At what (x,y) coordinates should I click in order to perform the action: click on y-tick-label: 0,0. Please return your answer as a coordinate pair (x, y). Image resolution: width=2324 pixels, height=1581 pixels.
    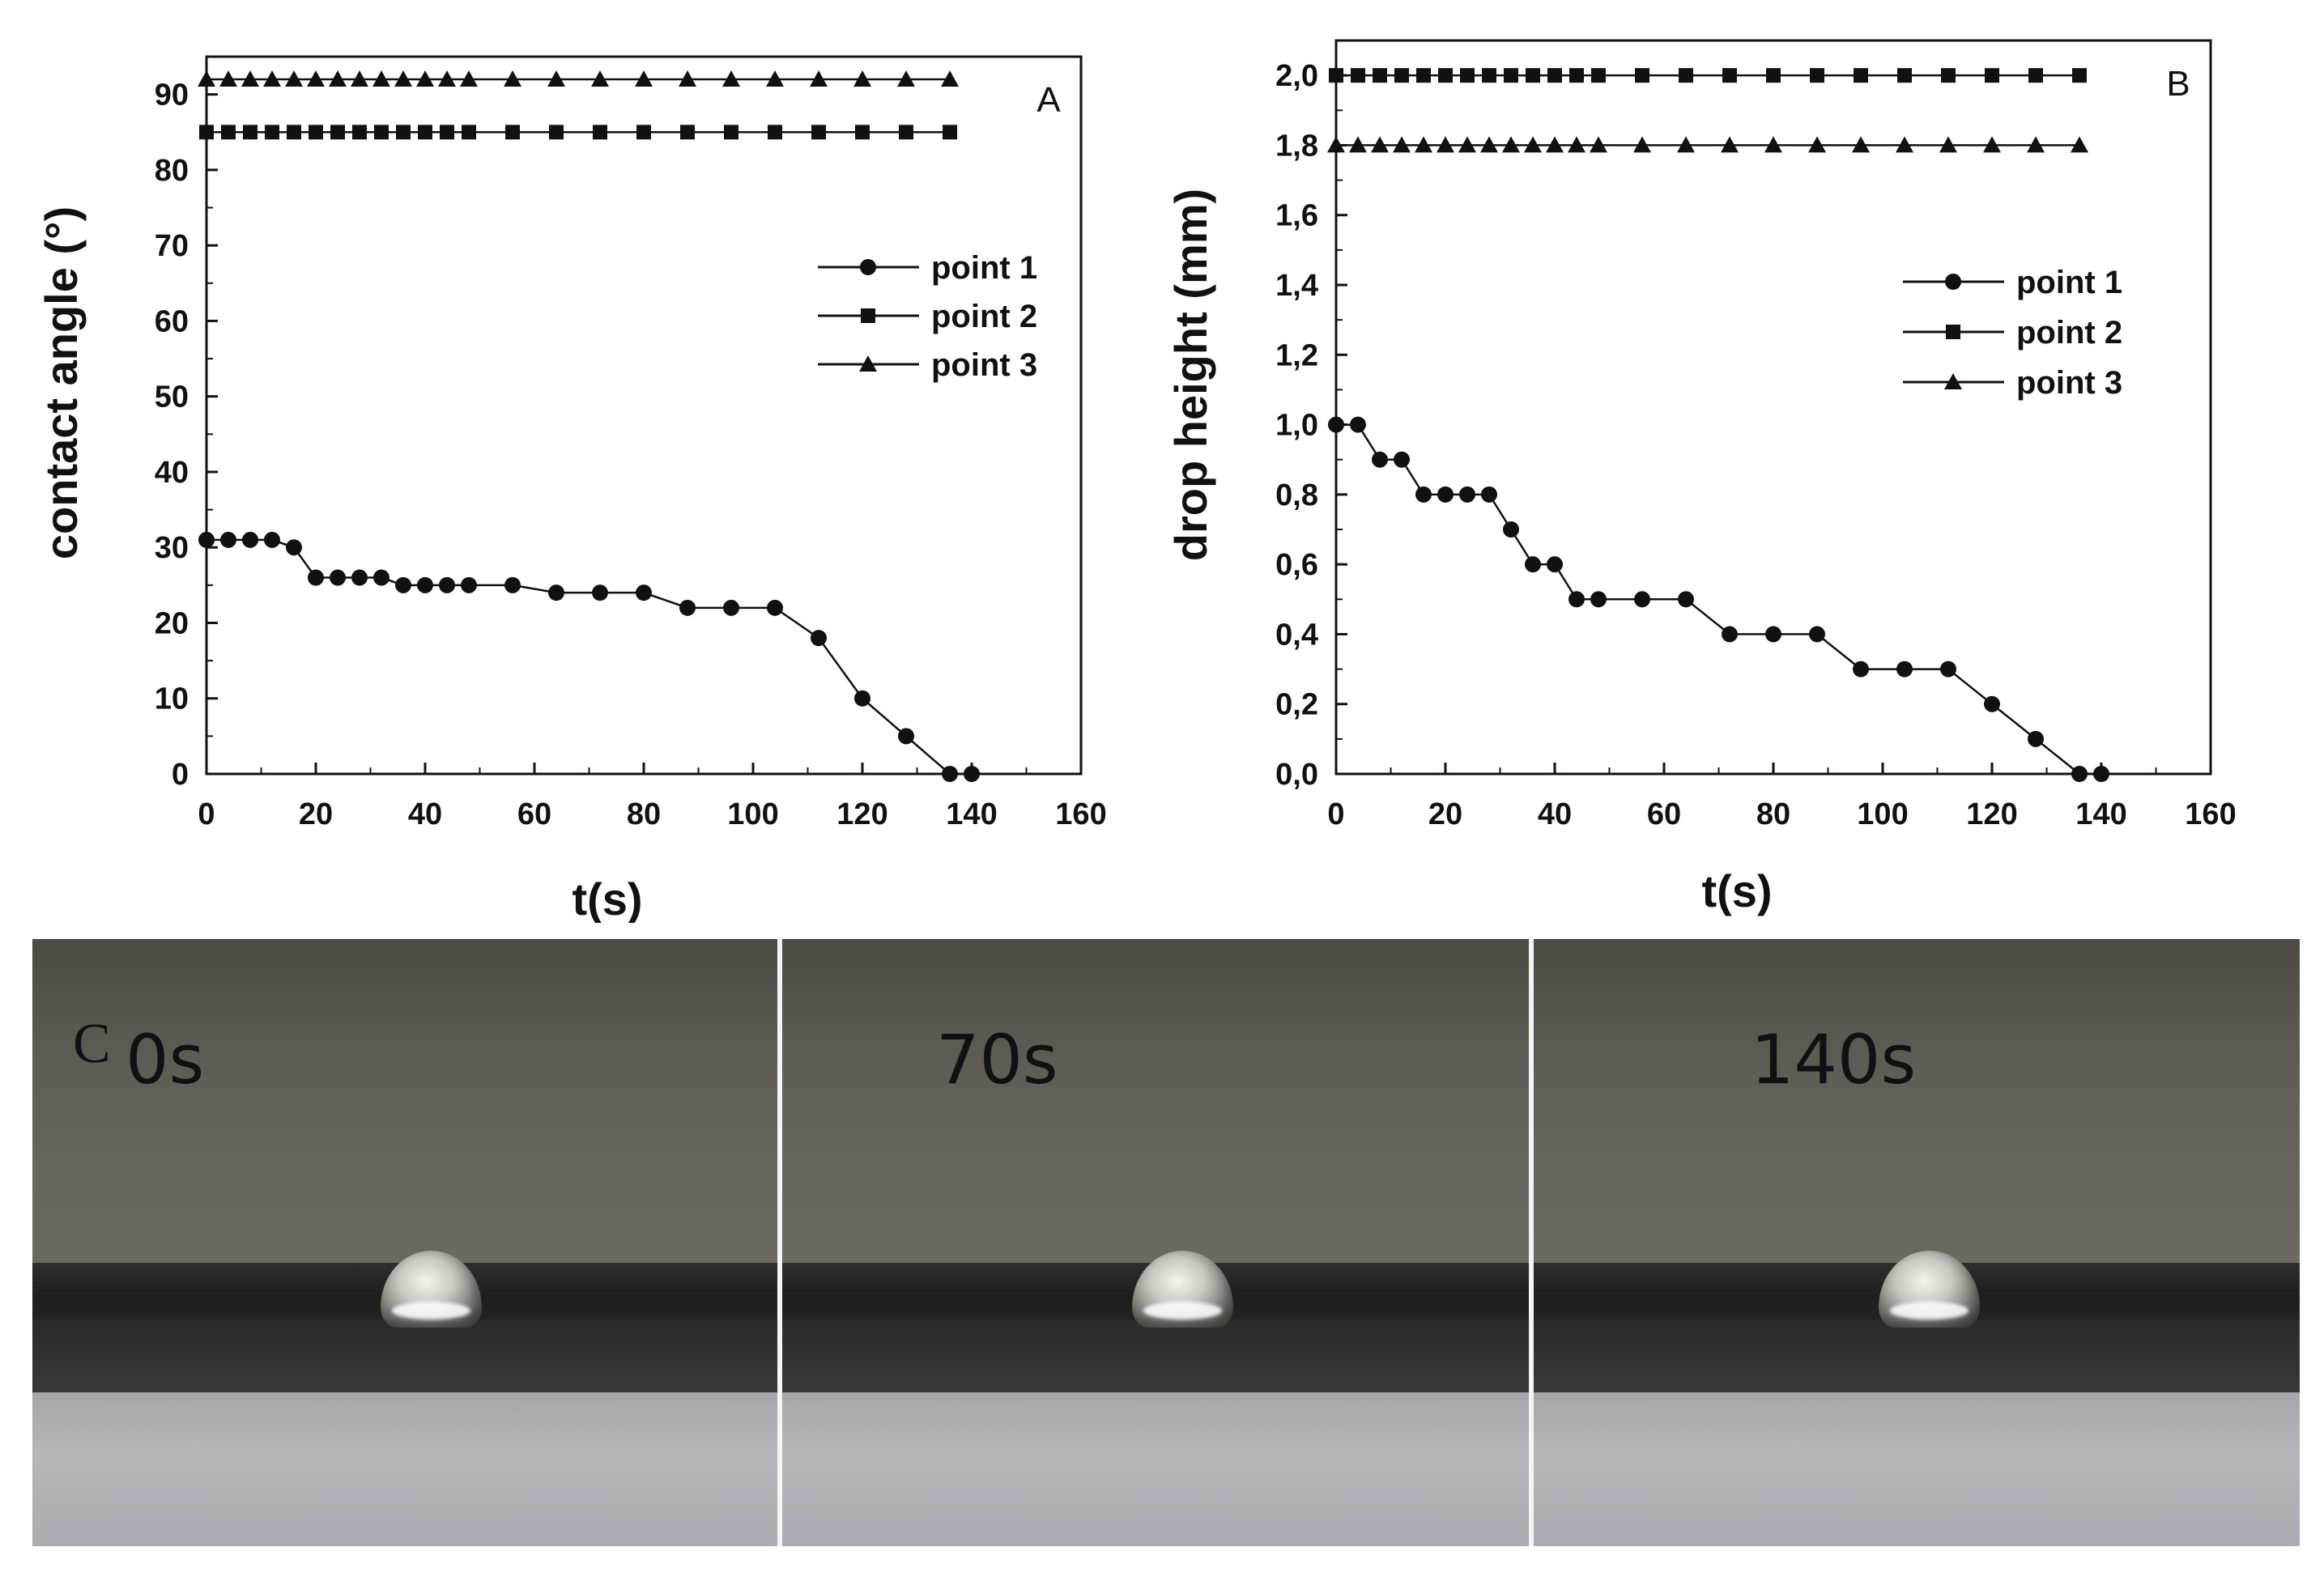
    Looking at the image, I should click on (1296, 775).